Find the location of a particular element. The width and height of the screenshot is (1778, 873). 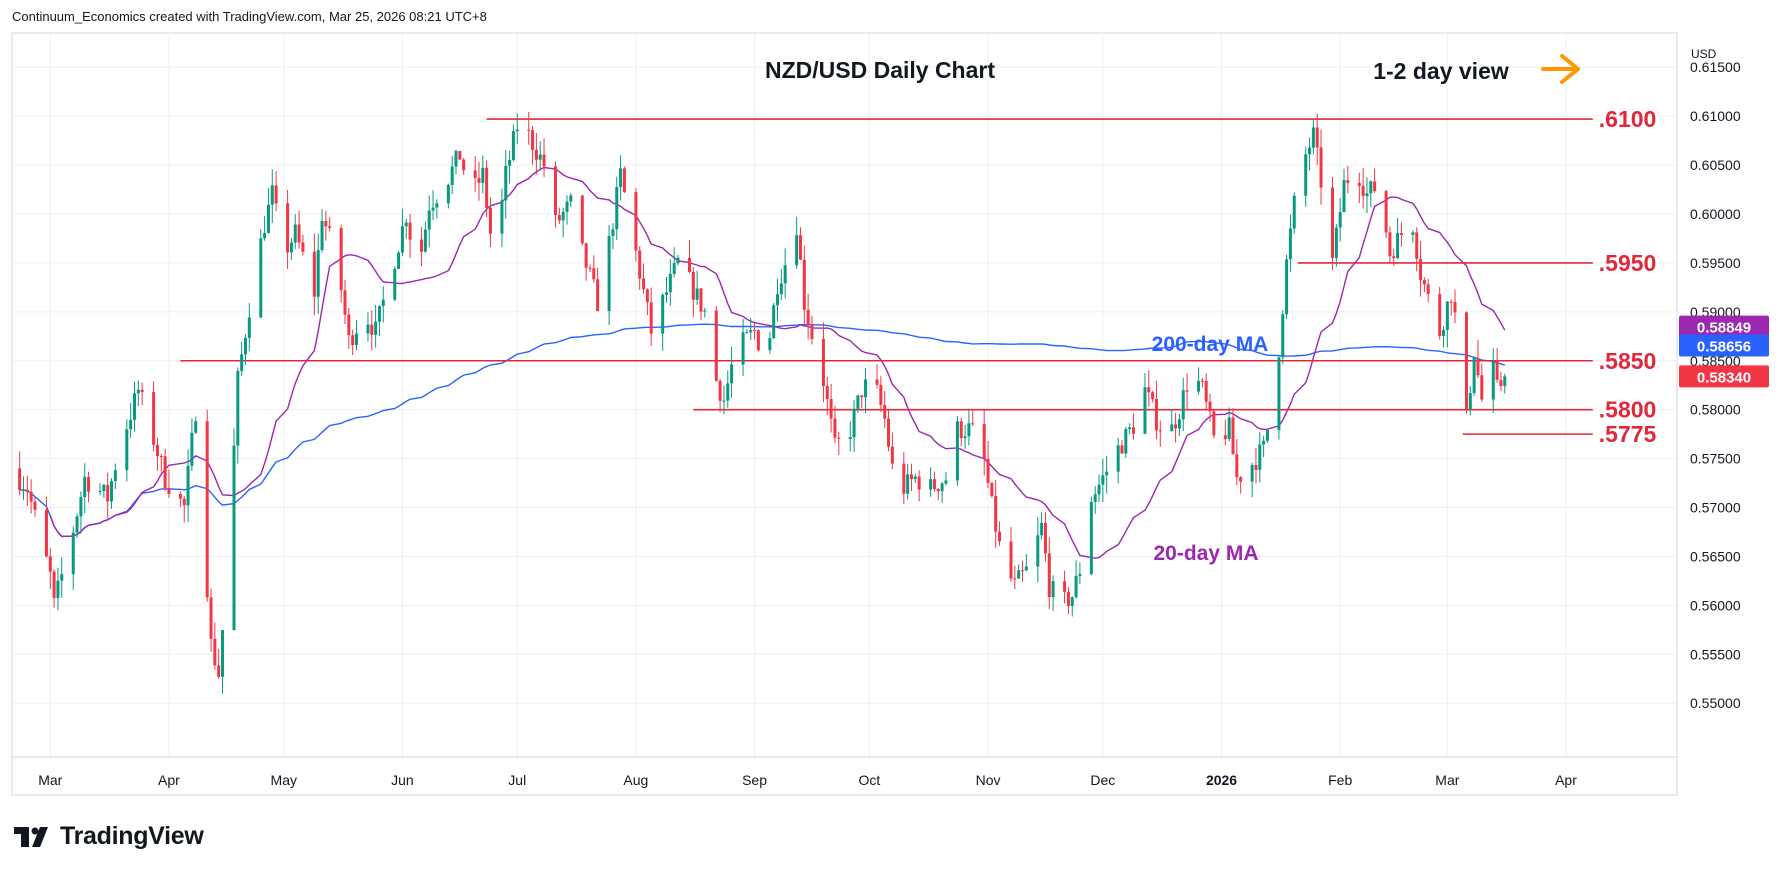

time-tick-label: May is located at coordinates (284, 780).